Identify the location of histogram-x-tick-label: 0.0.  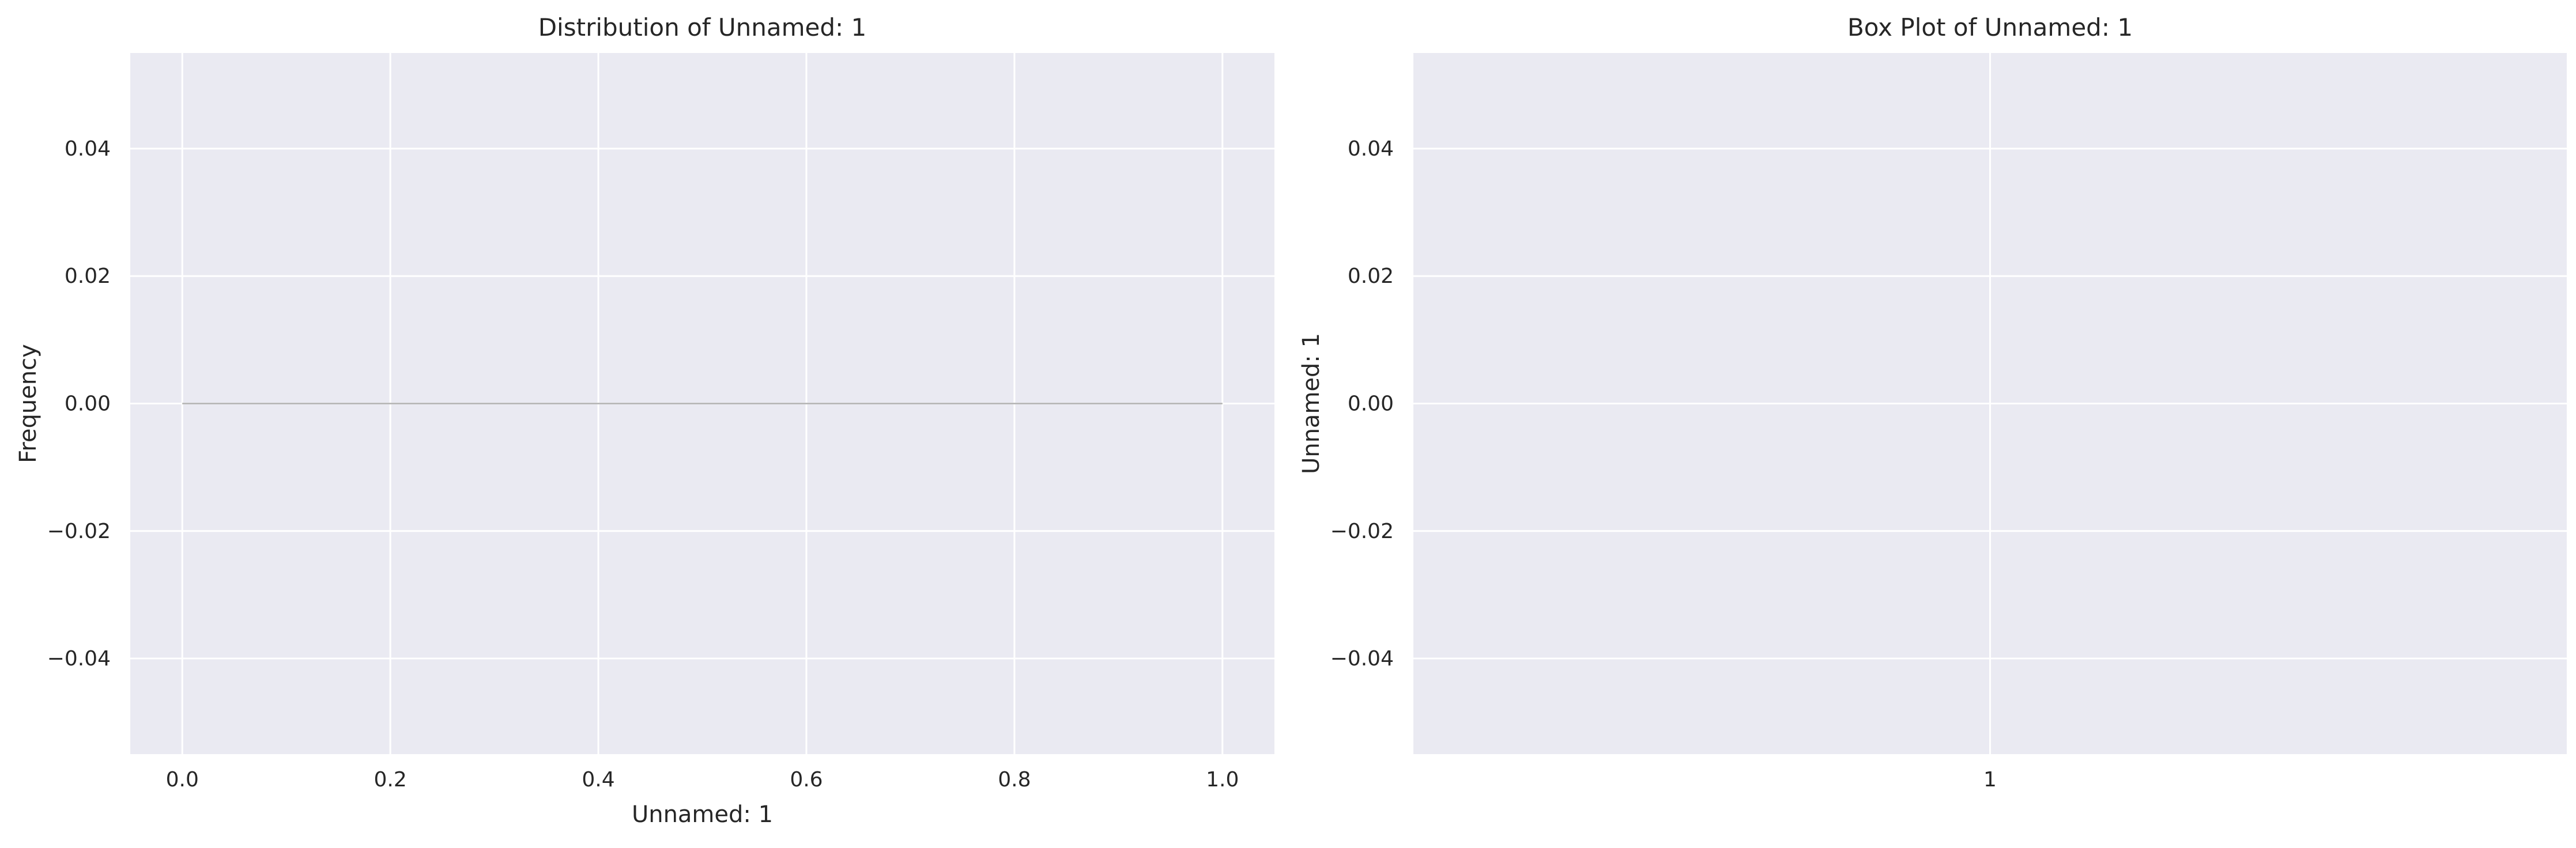
(182, 780).